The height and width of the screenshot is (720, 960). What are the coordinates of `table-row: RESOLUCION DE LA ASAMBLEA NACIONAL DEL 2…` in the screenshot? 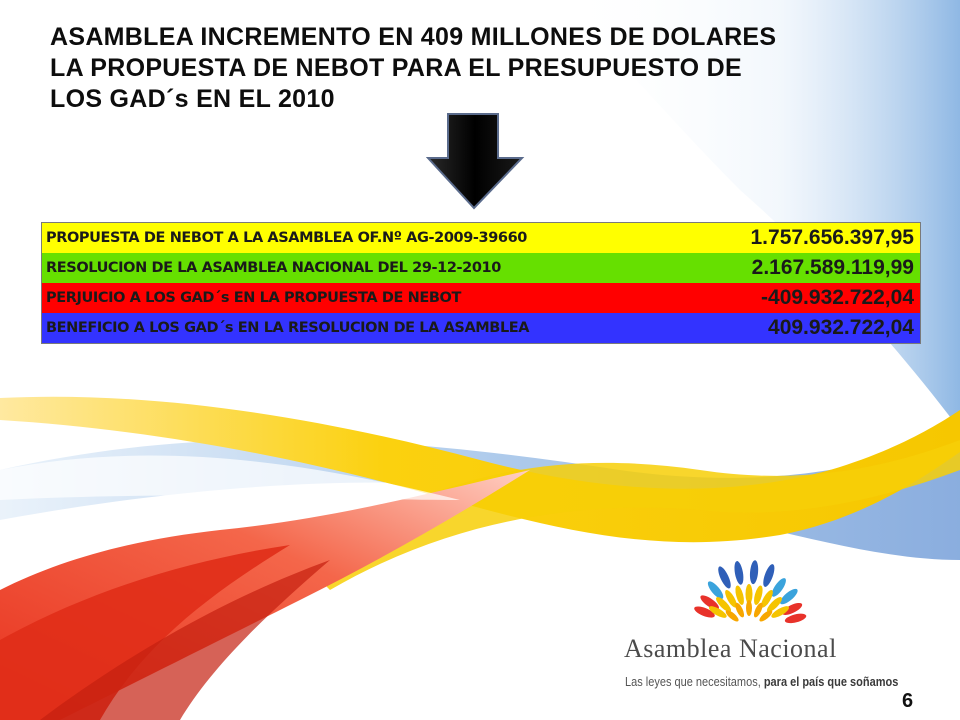 It's located at (481, 268).